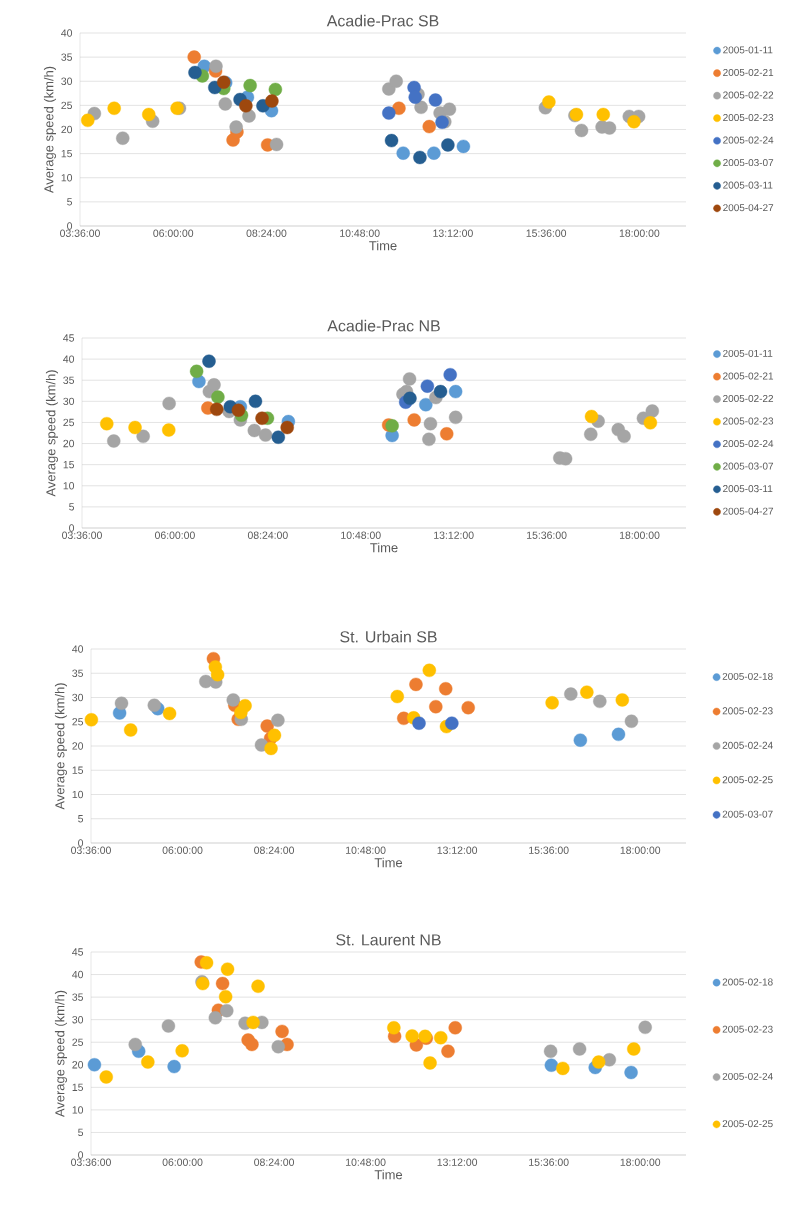 The height and width of the screenshot is (1215, 799). I want to click on chart-title: St. Laurent NB, so click(388, 940).